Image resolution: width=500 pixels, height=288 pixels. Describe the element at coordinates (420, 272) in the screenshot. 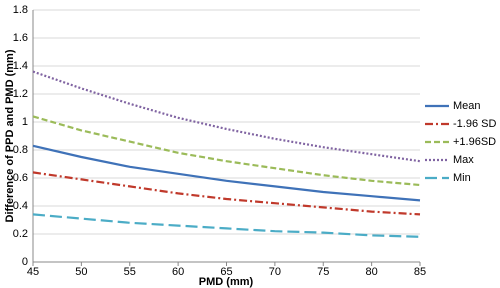

I see `x-tick-label: 85` at that location.